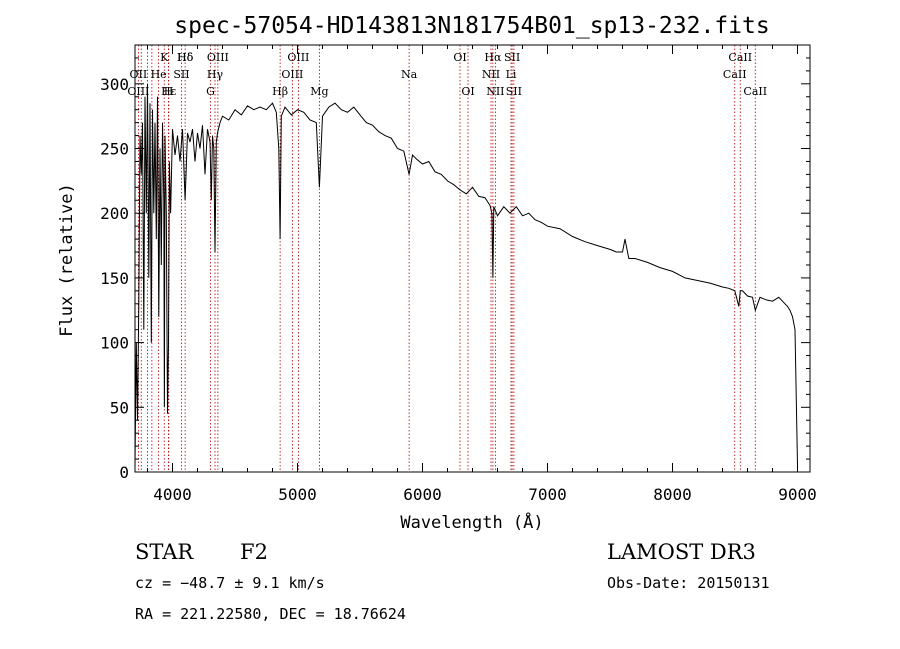 This screenshot has height=649, width=900. I want to click on line-marker-label: He, so click(159, 74).